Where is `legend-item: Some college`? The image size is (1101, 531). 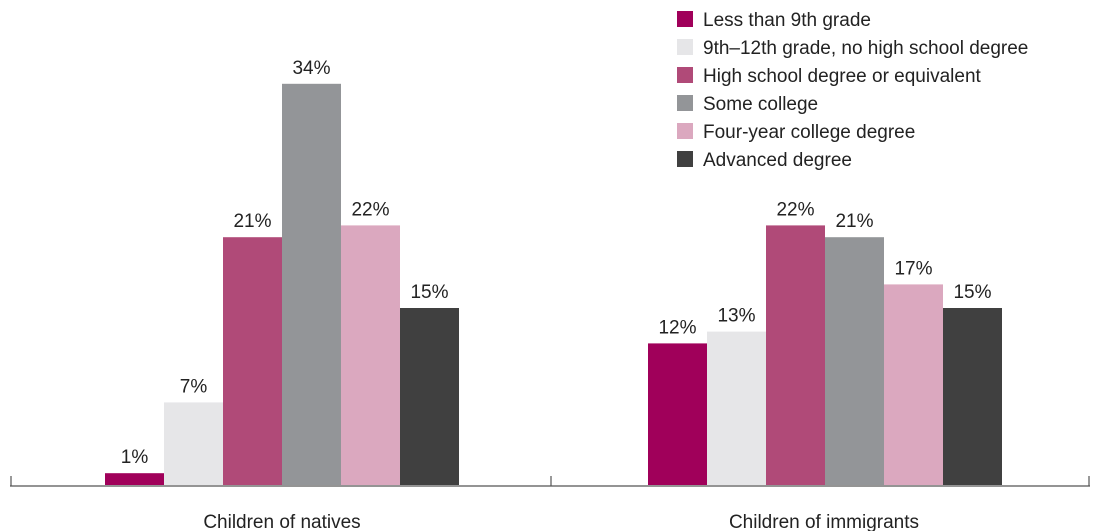
legend-item: Some college is located at coordinates (747, 104).